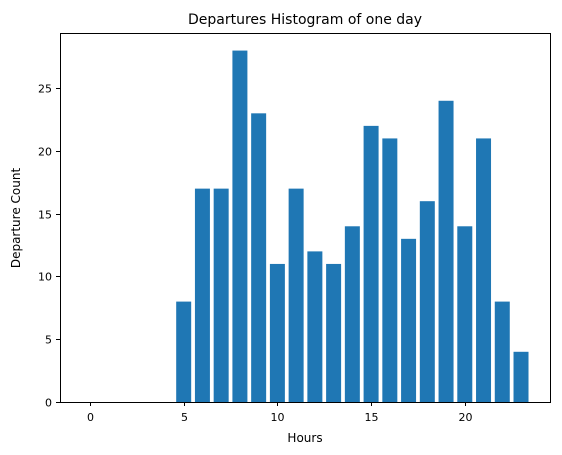 This screenshot has height=455, width=562. What do you see at coordinates (48, 403) in the screenshot?
I see `y-tick-label: 0` at bounding box center [48, 403].